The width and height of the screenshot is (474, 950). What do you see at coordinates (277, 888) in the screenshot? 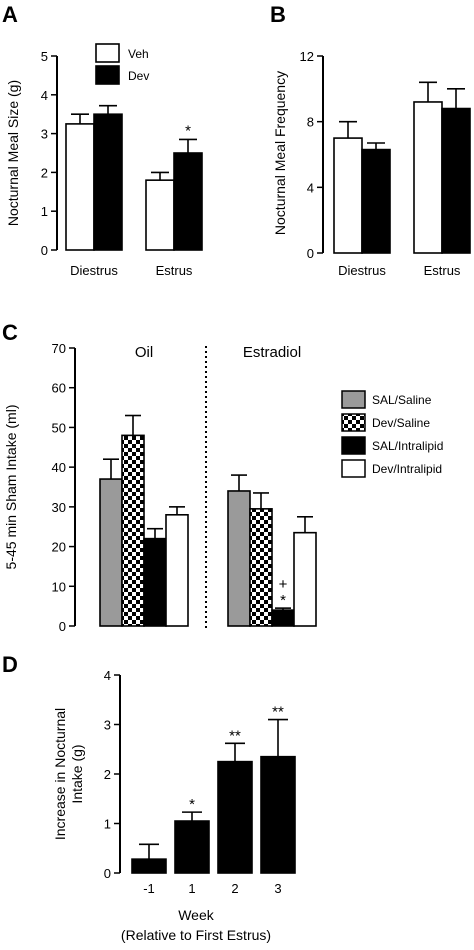
I see `x-category-label: 3` at bounding box center [277, 888].